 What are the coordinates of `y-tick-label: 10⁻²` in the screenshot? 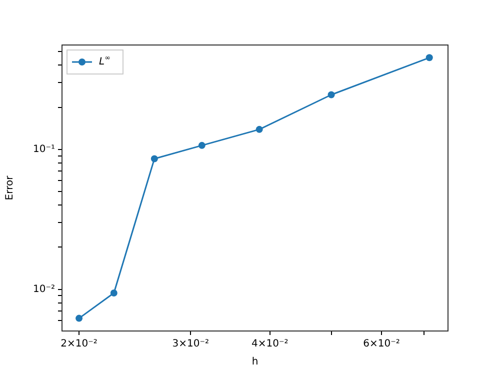 It's located at (43, 289).